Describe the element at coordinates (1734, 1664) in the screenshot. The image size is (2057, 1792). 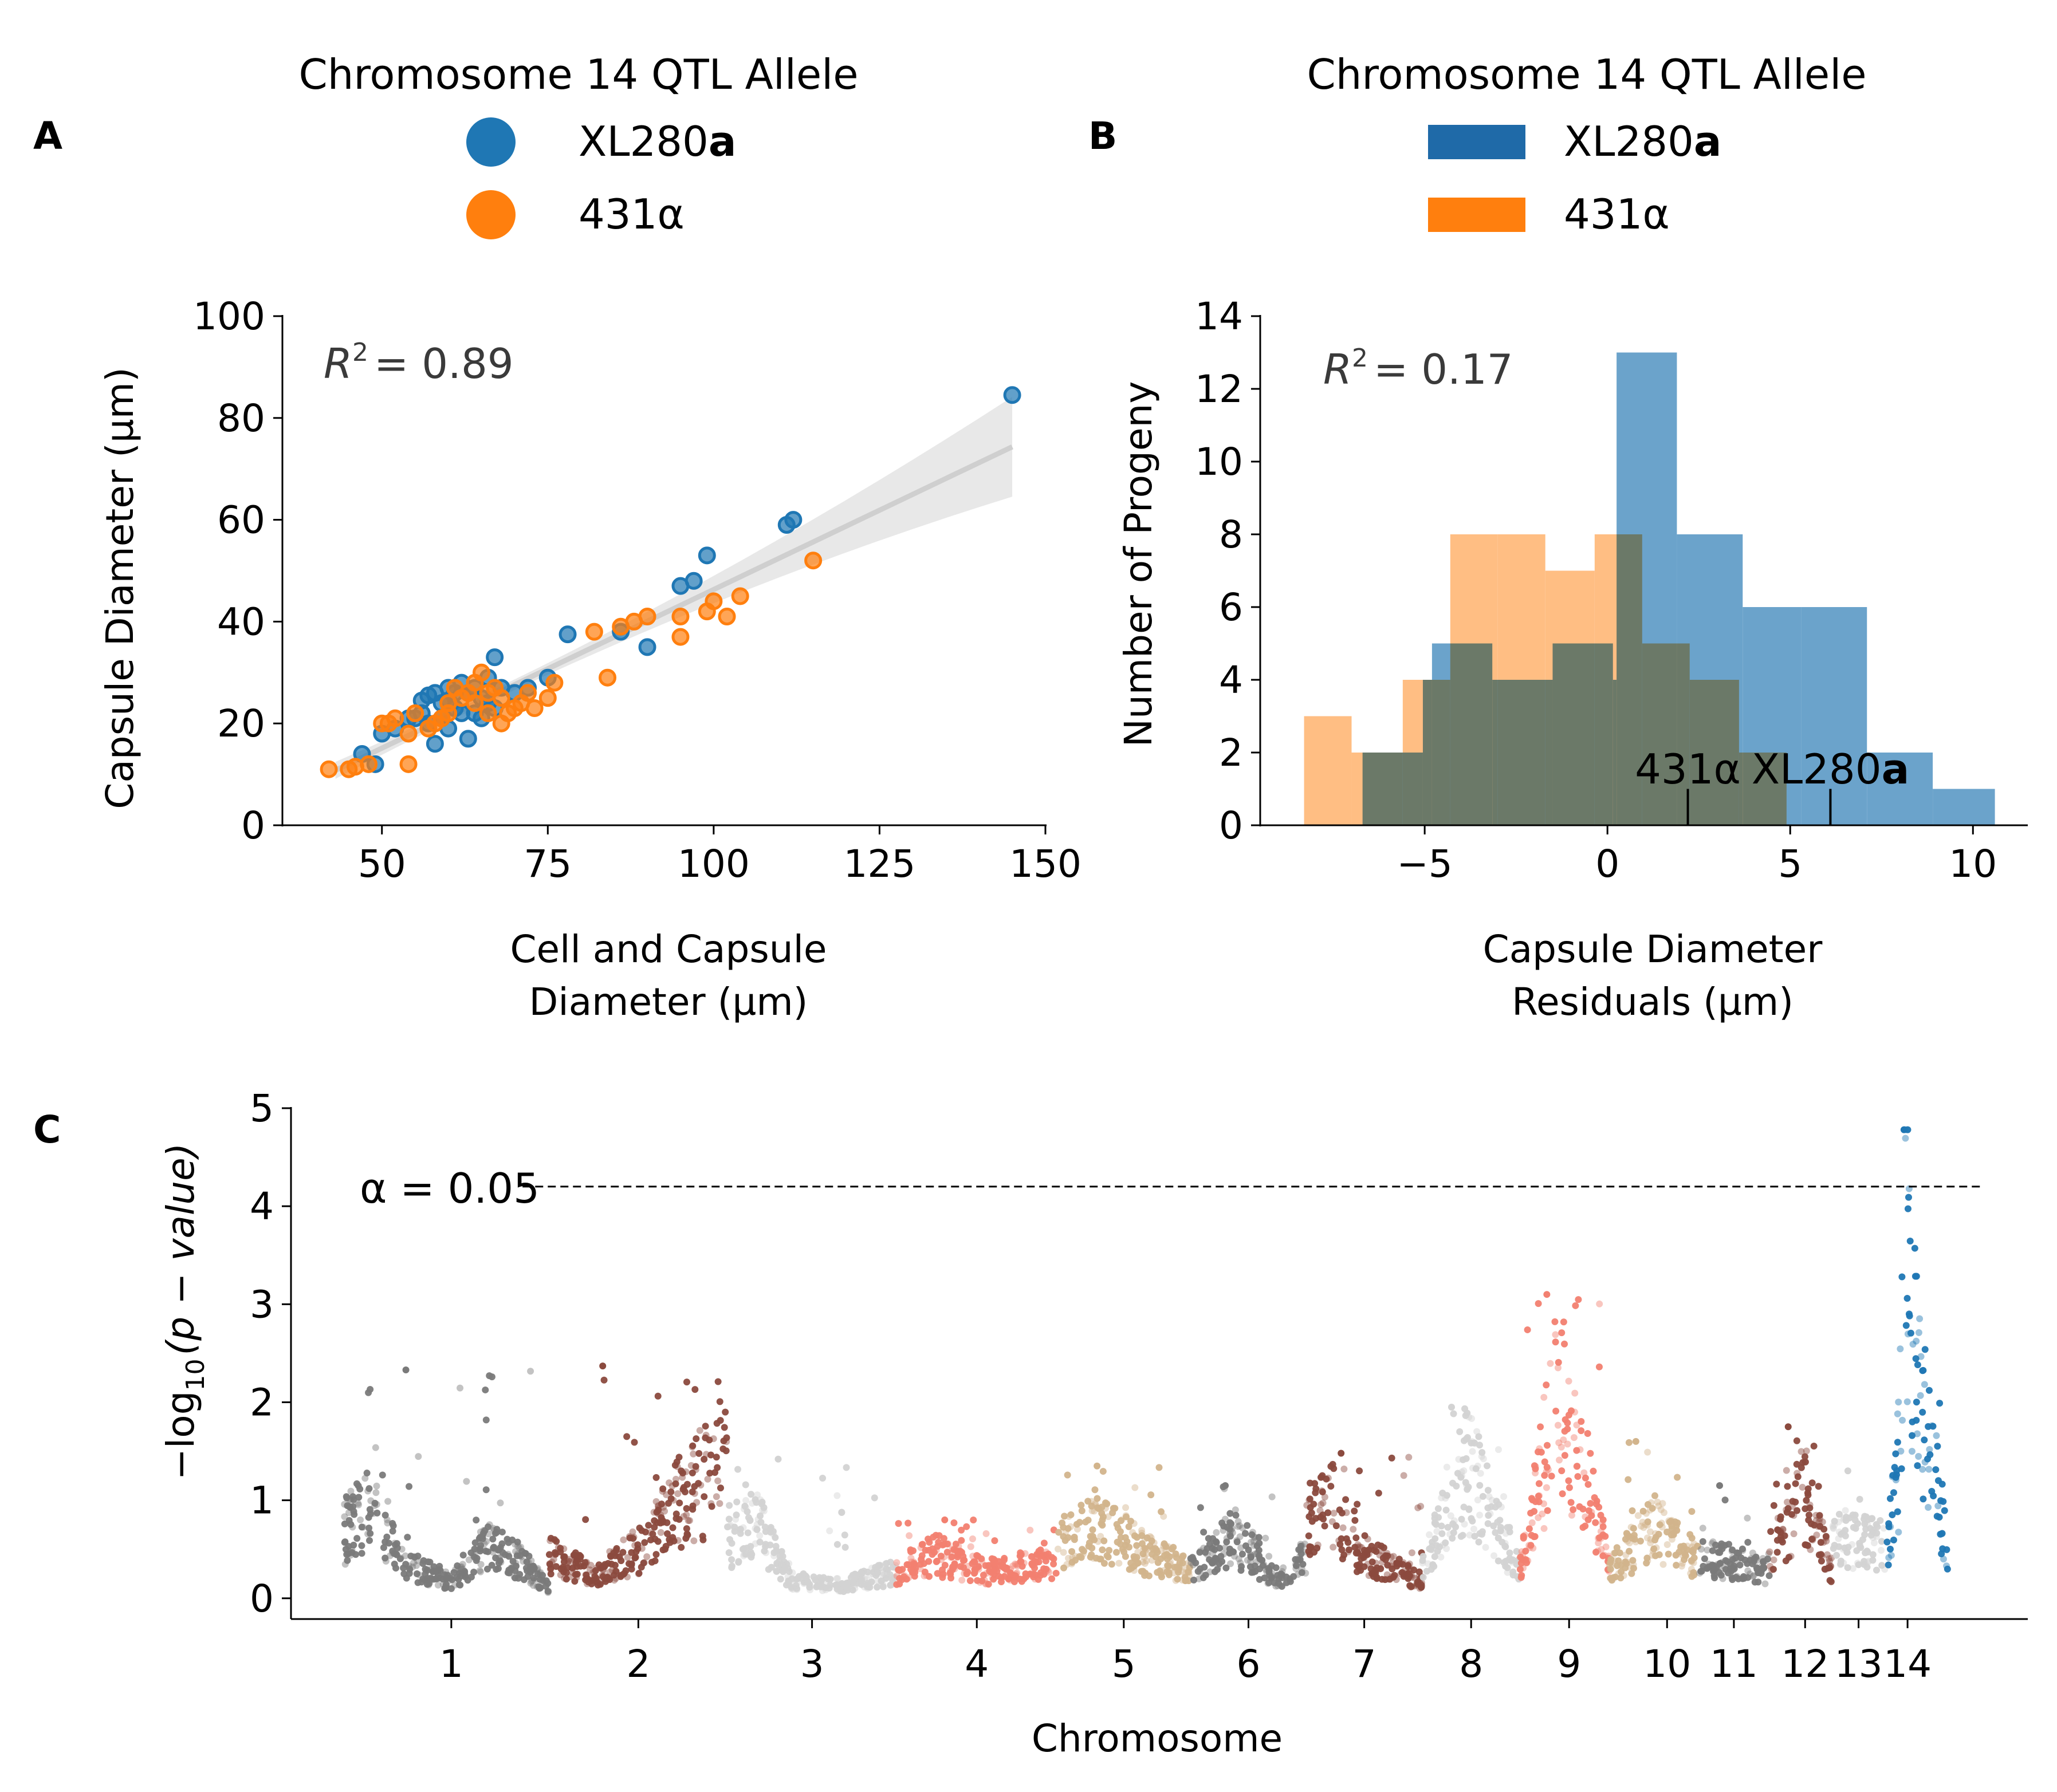
I see `x-tick-label-c: 11` at that location.